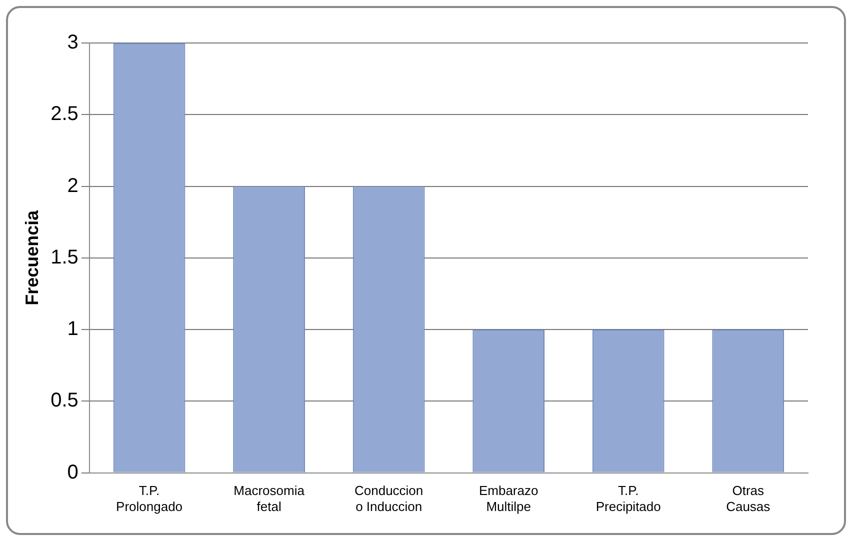  What do you see at coordinates (628, 498) in the screenshot?
I see `x-tick-label: T.P. Precipitado` at bounding box center [628, 498].